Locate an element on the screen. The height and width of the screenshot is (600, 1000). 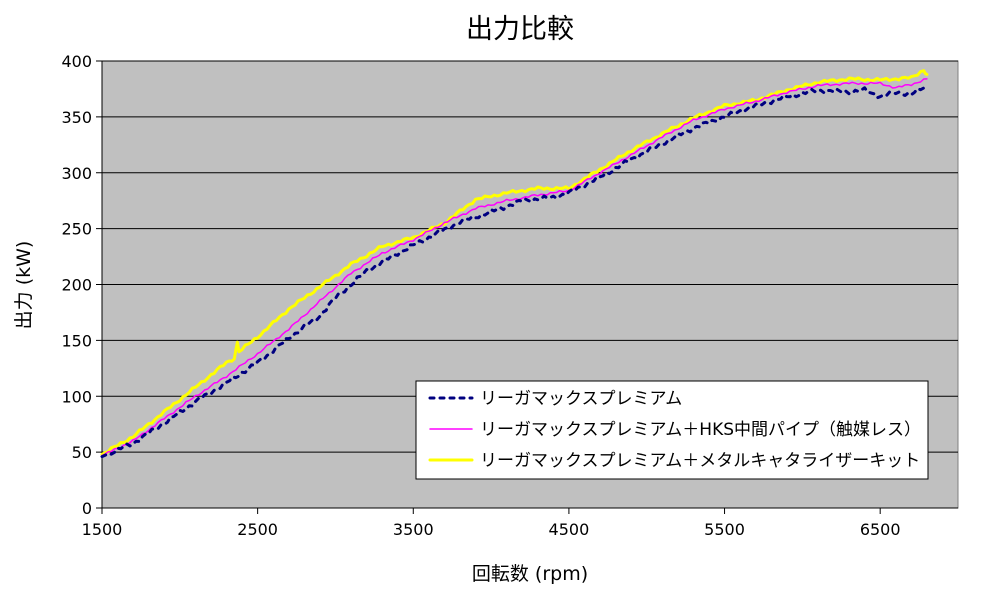
legend-label: リーガマックスプレミアム＋HKS中間パイプ（触媒レス） is located at coordinates (700, 430).